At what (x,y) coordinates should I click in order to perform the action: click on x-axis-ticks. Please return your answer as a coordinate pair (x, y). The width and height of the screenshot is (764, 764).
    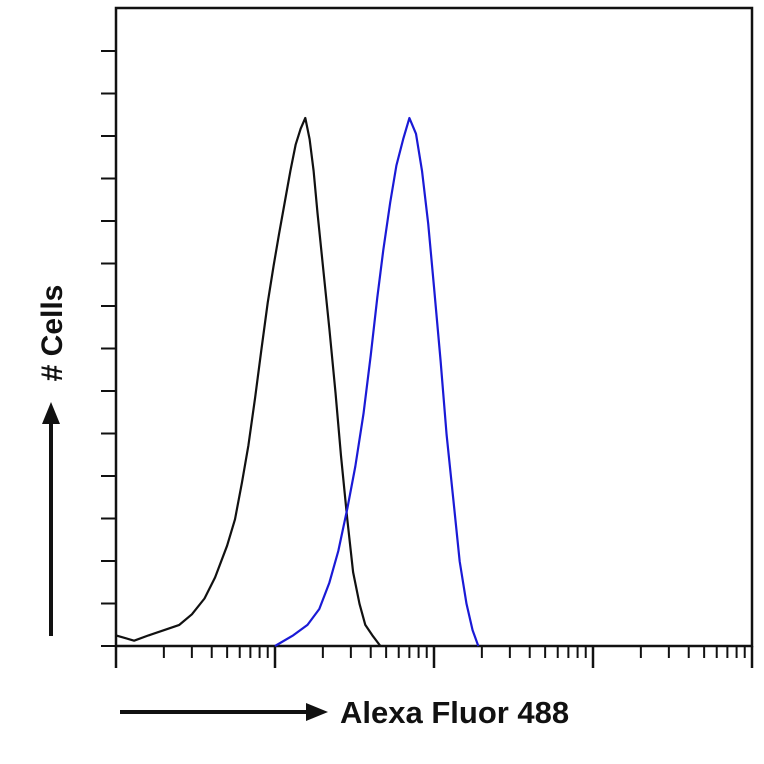
    Looking at the image, I should click on (434, 657).